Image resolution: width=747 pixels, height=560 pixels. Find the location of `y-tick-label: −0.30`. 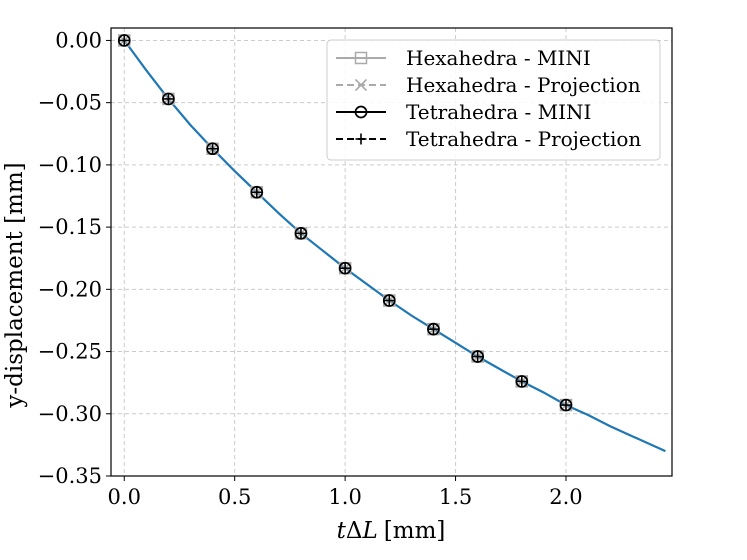

y-tick-label: −0.30 is located at coordinates (70, 414).